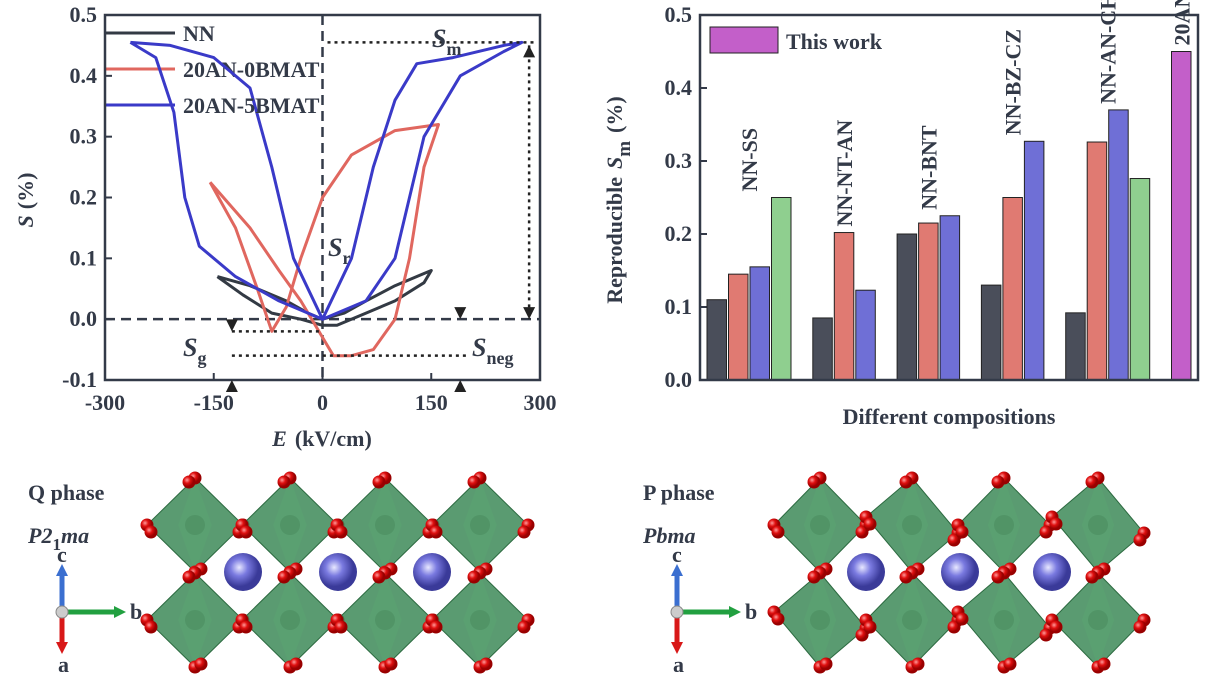 This screenshot has height=681, width=1213. Describe the element at coordinates (844, 173) in the screenshot. I see `category-label: NN-NT-AN` at that location.